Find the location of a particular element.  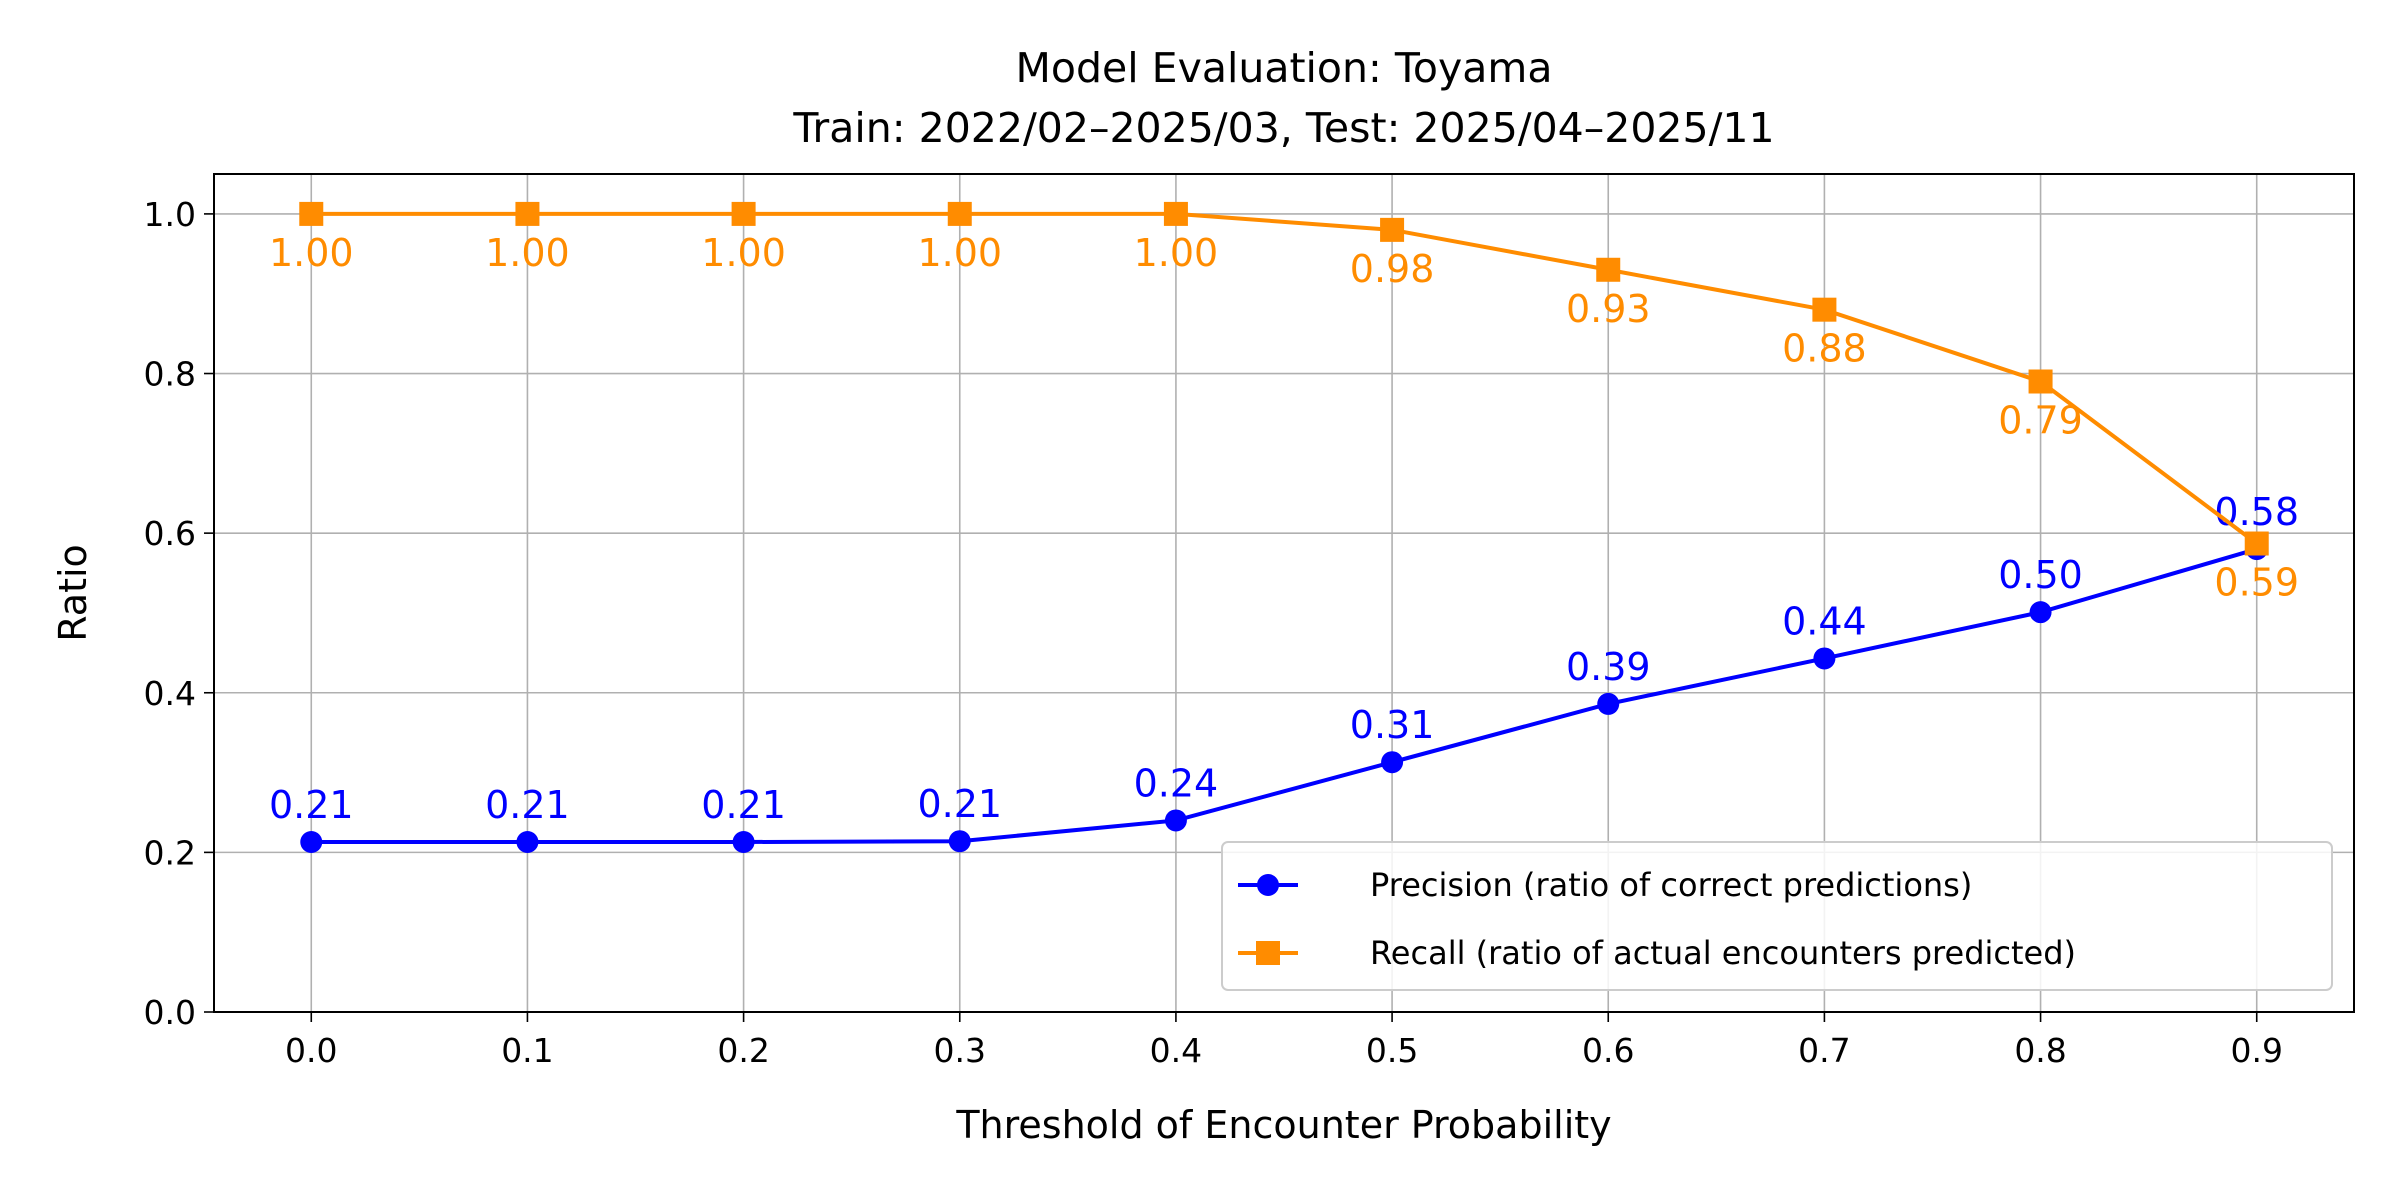

y-tick-label: 1.0 is located at coordinates (170, 214).